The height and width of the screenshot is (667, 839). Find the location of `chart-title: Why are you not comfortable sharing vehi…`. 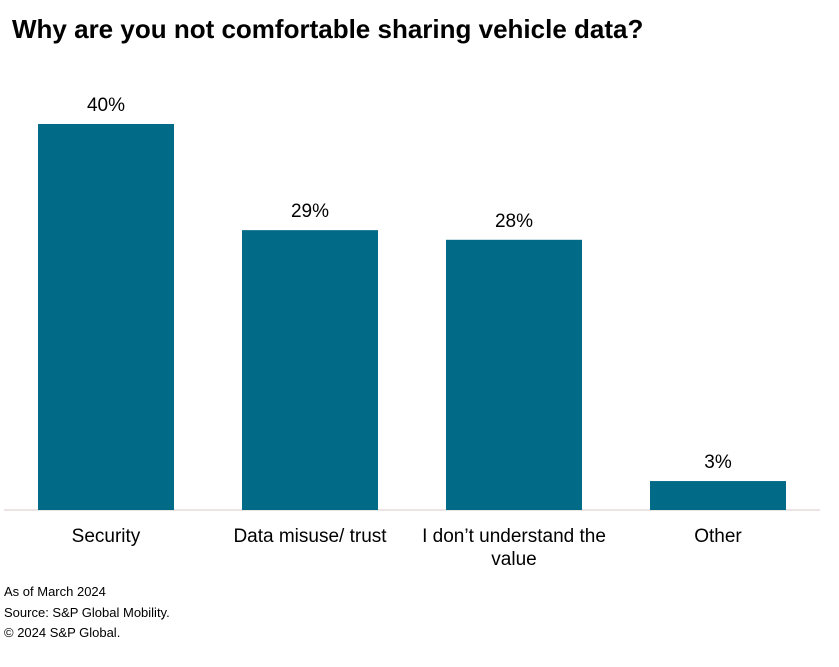

chart-title: Why are you not comfortable sharing vehi… is located at coordinates (328, 29).